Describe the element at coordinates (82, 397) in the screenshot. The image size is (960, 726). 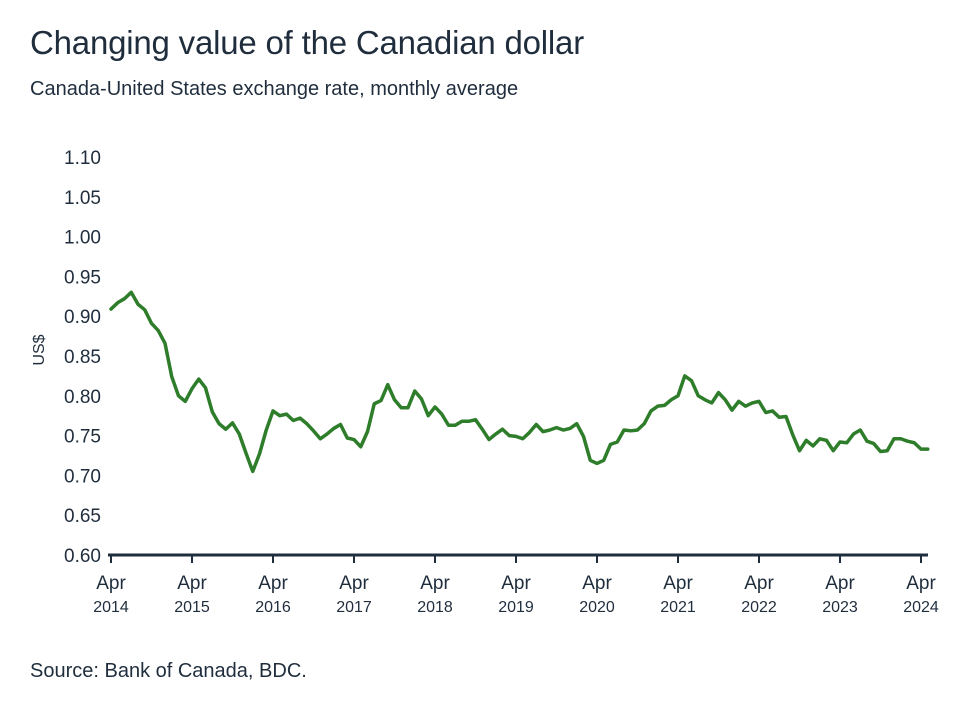
I see `y-tick-label: 0.80` at that location.